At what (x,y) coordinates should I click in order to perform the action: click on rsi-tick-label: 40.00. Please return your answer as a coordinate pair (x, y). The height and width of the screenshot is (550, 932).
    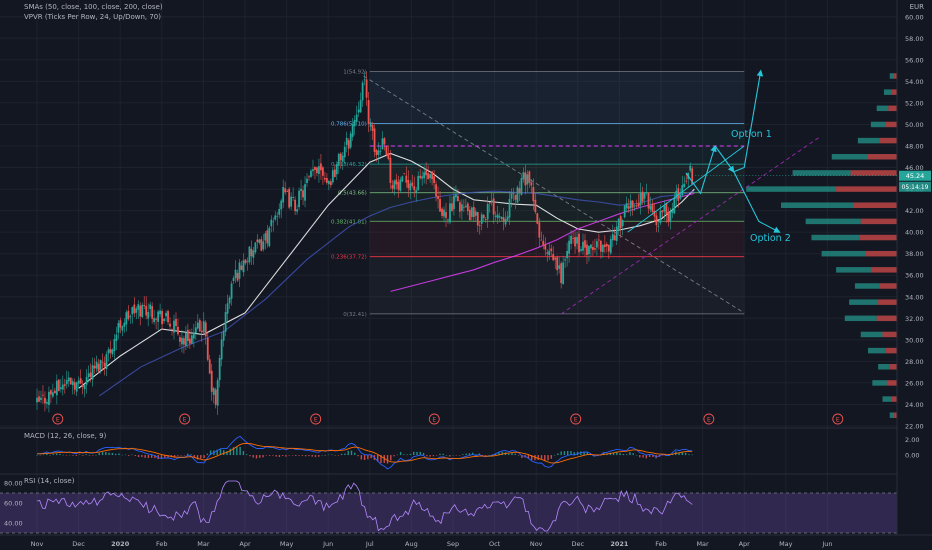
    Looking at the image, I should click on (13, 524).